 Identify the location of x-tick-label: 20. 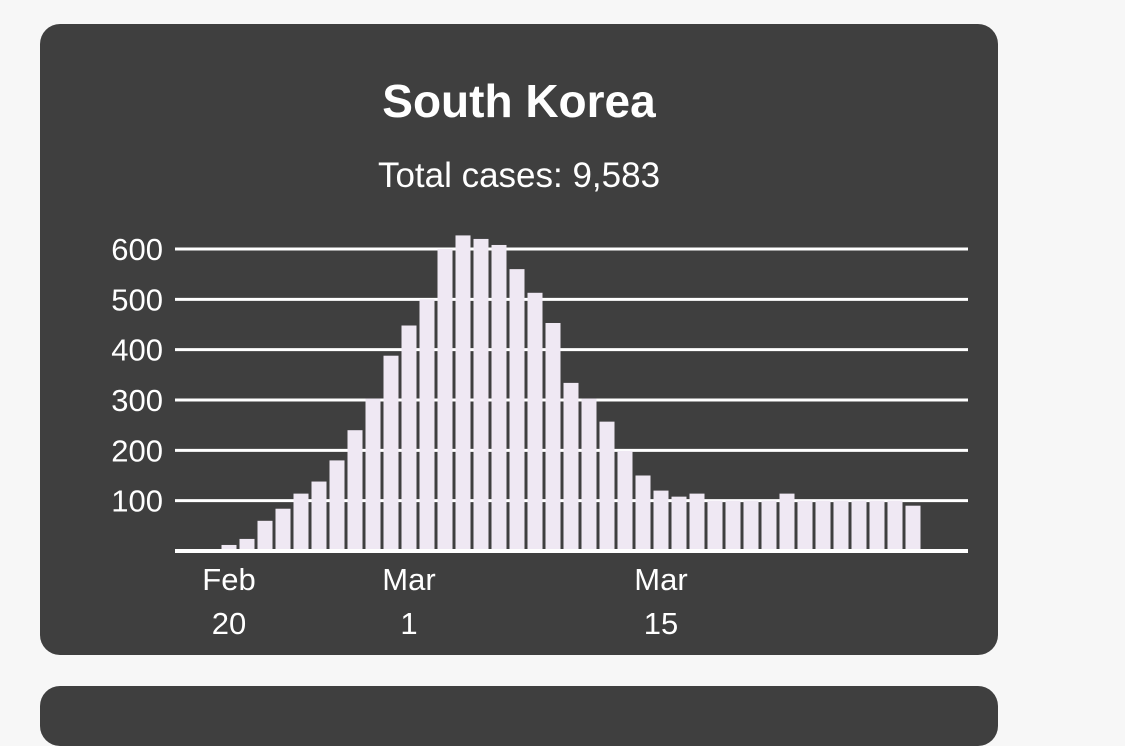
(229, 623).